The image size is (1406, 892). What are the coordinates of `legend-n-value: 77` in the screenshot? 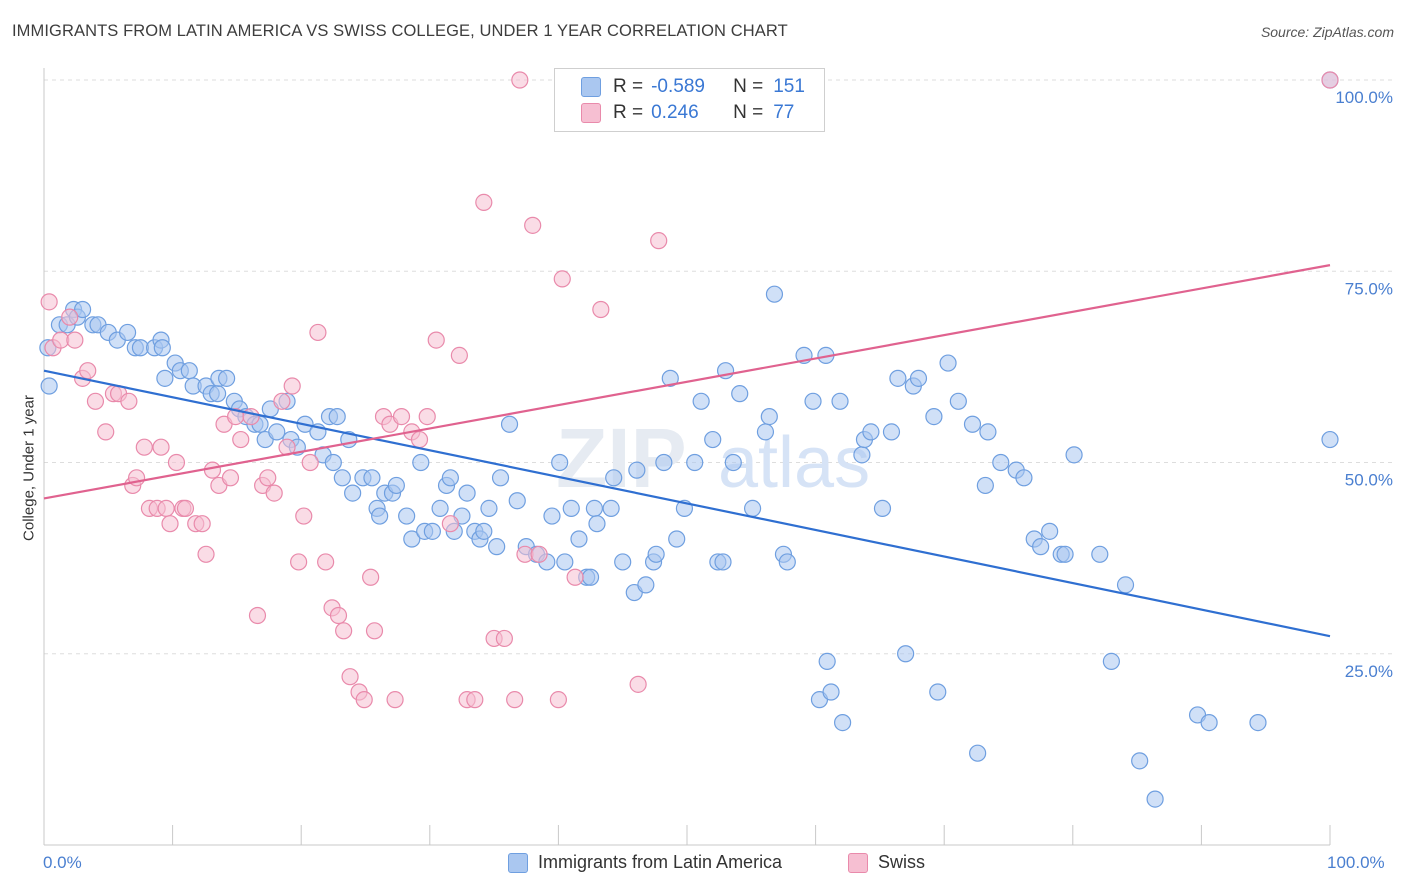 It's located at (784, 112).